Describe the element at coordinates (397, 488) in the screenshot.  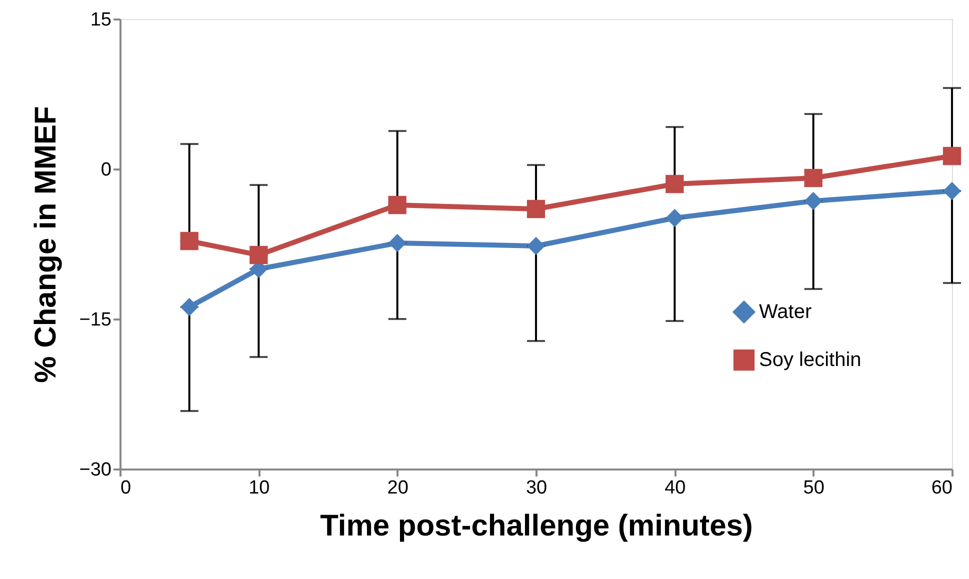
I see `x-tick-label: 20` at that location.